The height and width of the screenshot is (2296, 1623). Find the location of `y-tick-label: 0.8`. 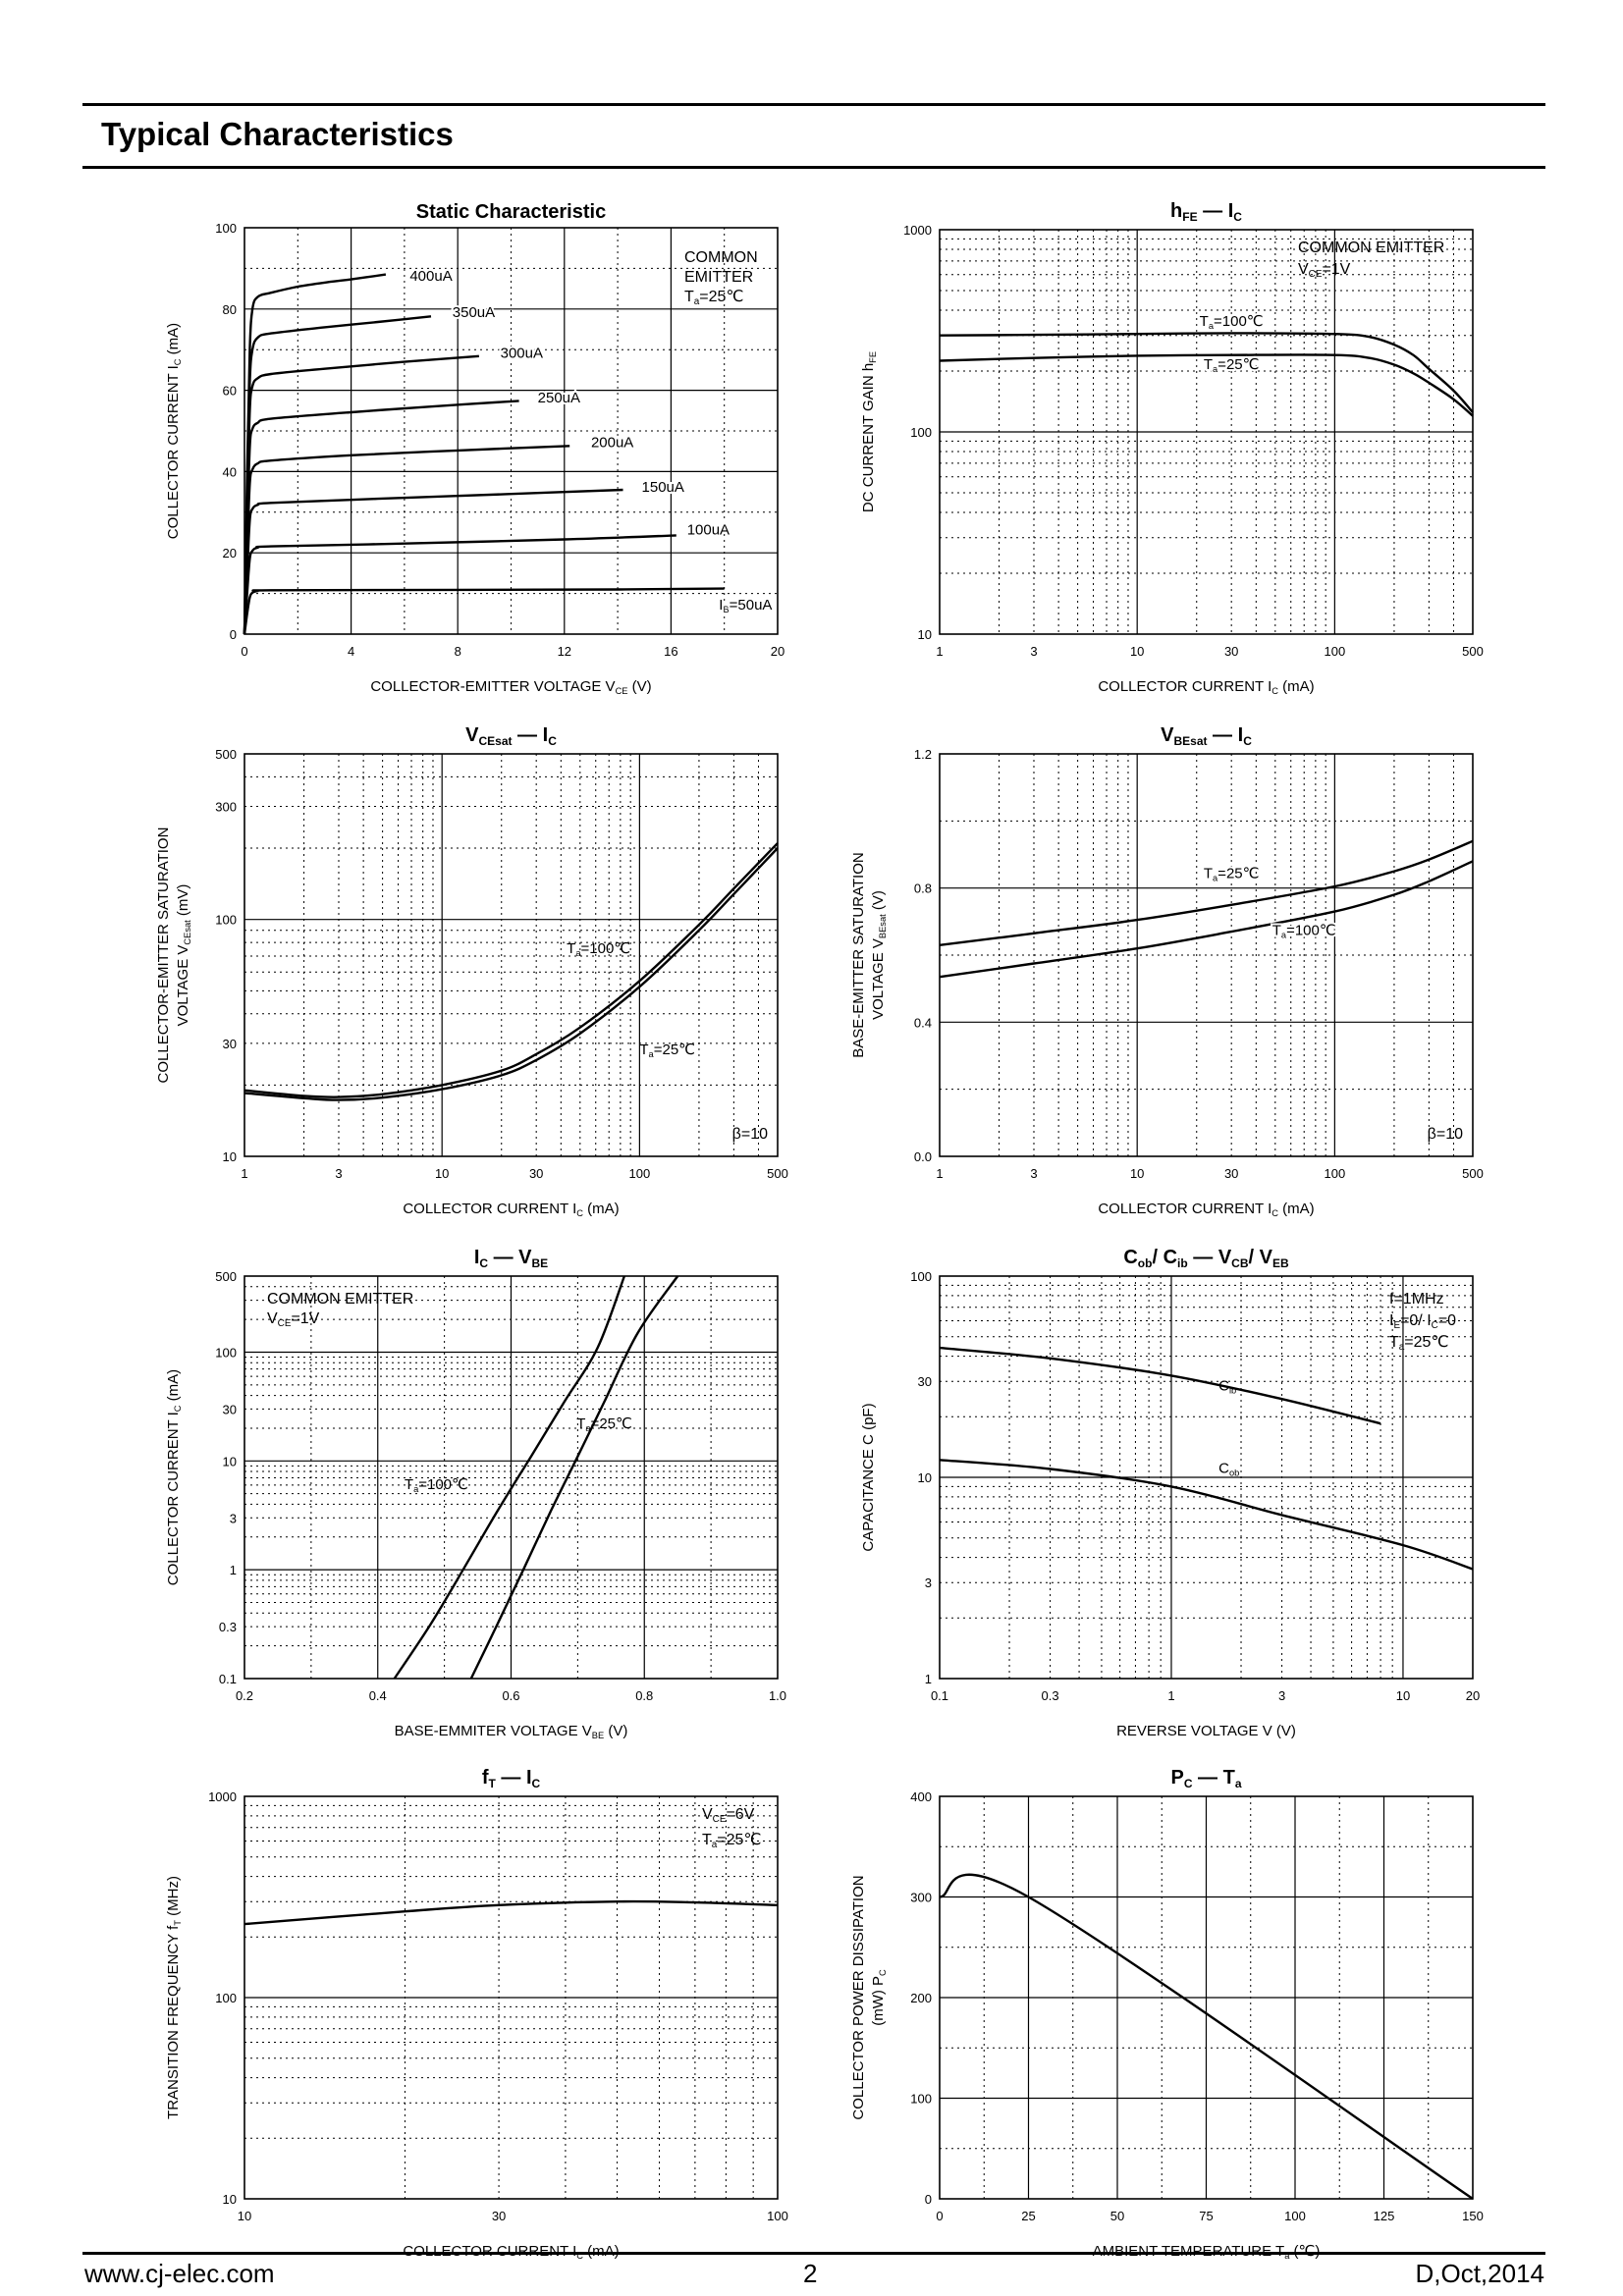

y-tick-label: 0.8 is located at coordinates (923, 888).